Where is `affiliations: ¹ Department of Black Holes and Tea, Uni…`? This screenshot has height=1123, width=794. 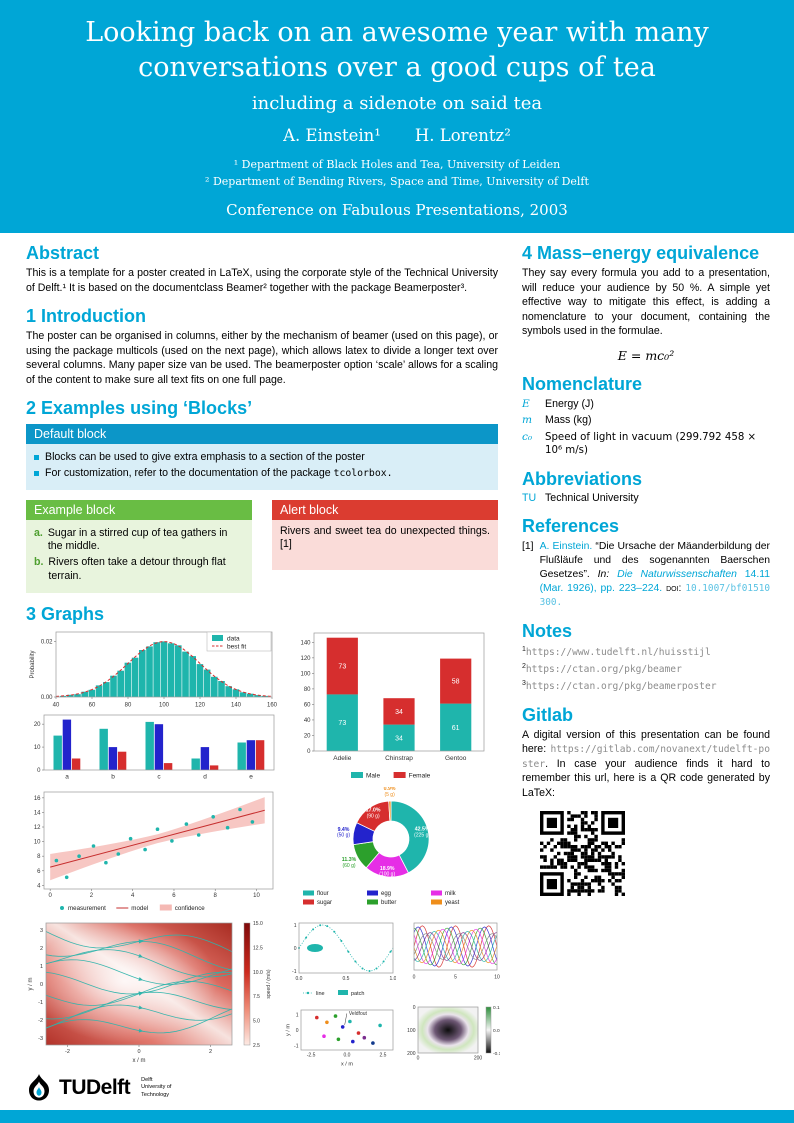 affiliations: ¹ Department of Black Holes and Tea, Uni… is located at coordinates (397, 173).